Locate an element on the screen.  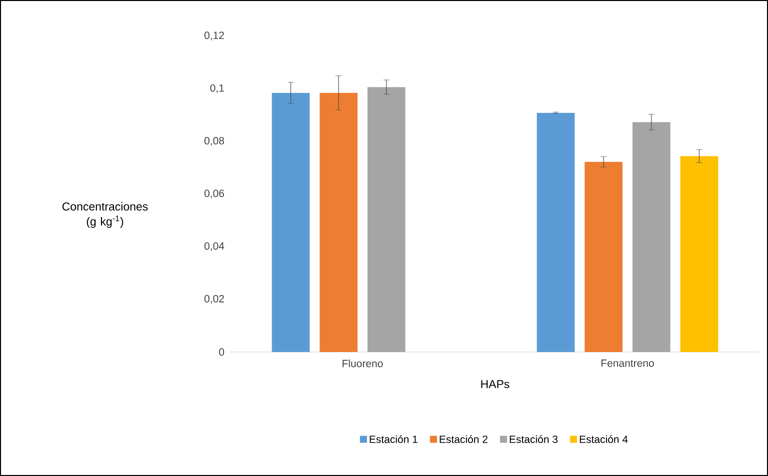
y-tick-label: 0,06 is located at coordinates (214, 194).